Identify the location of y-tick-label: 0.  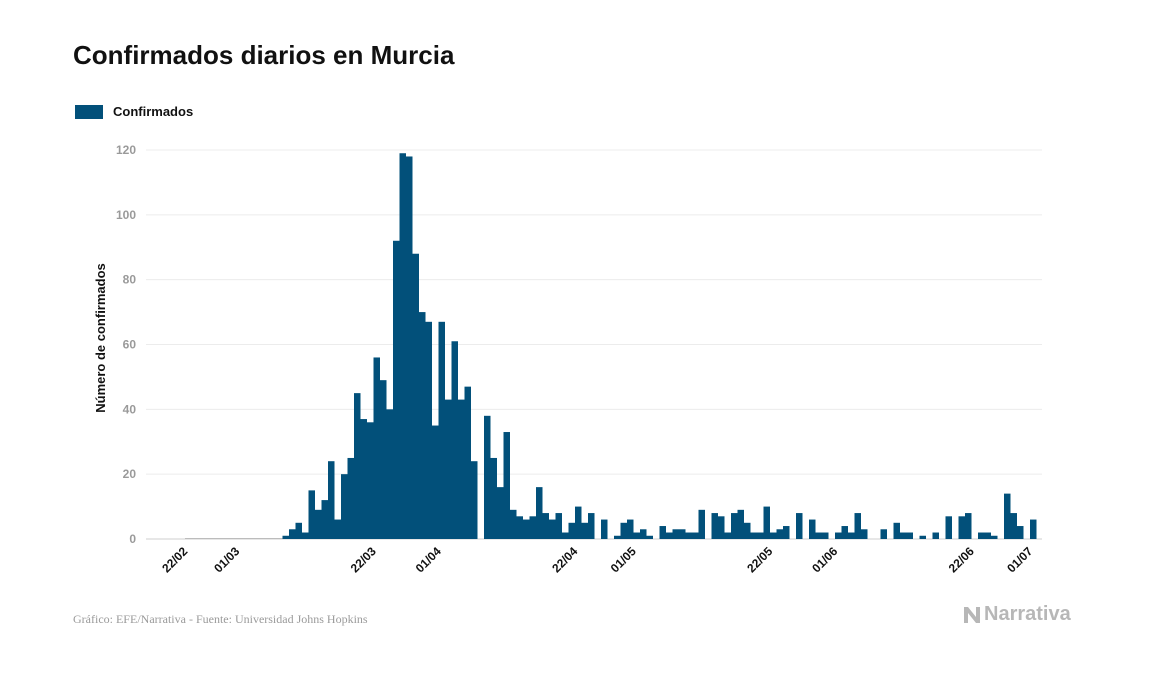
(132, 539).